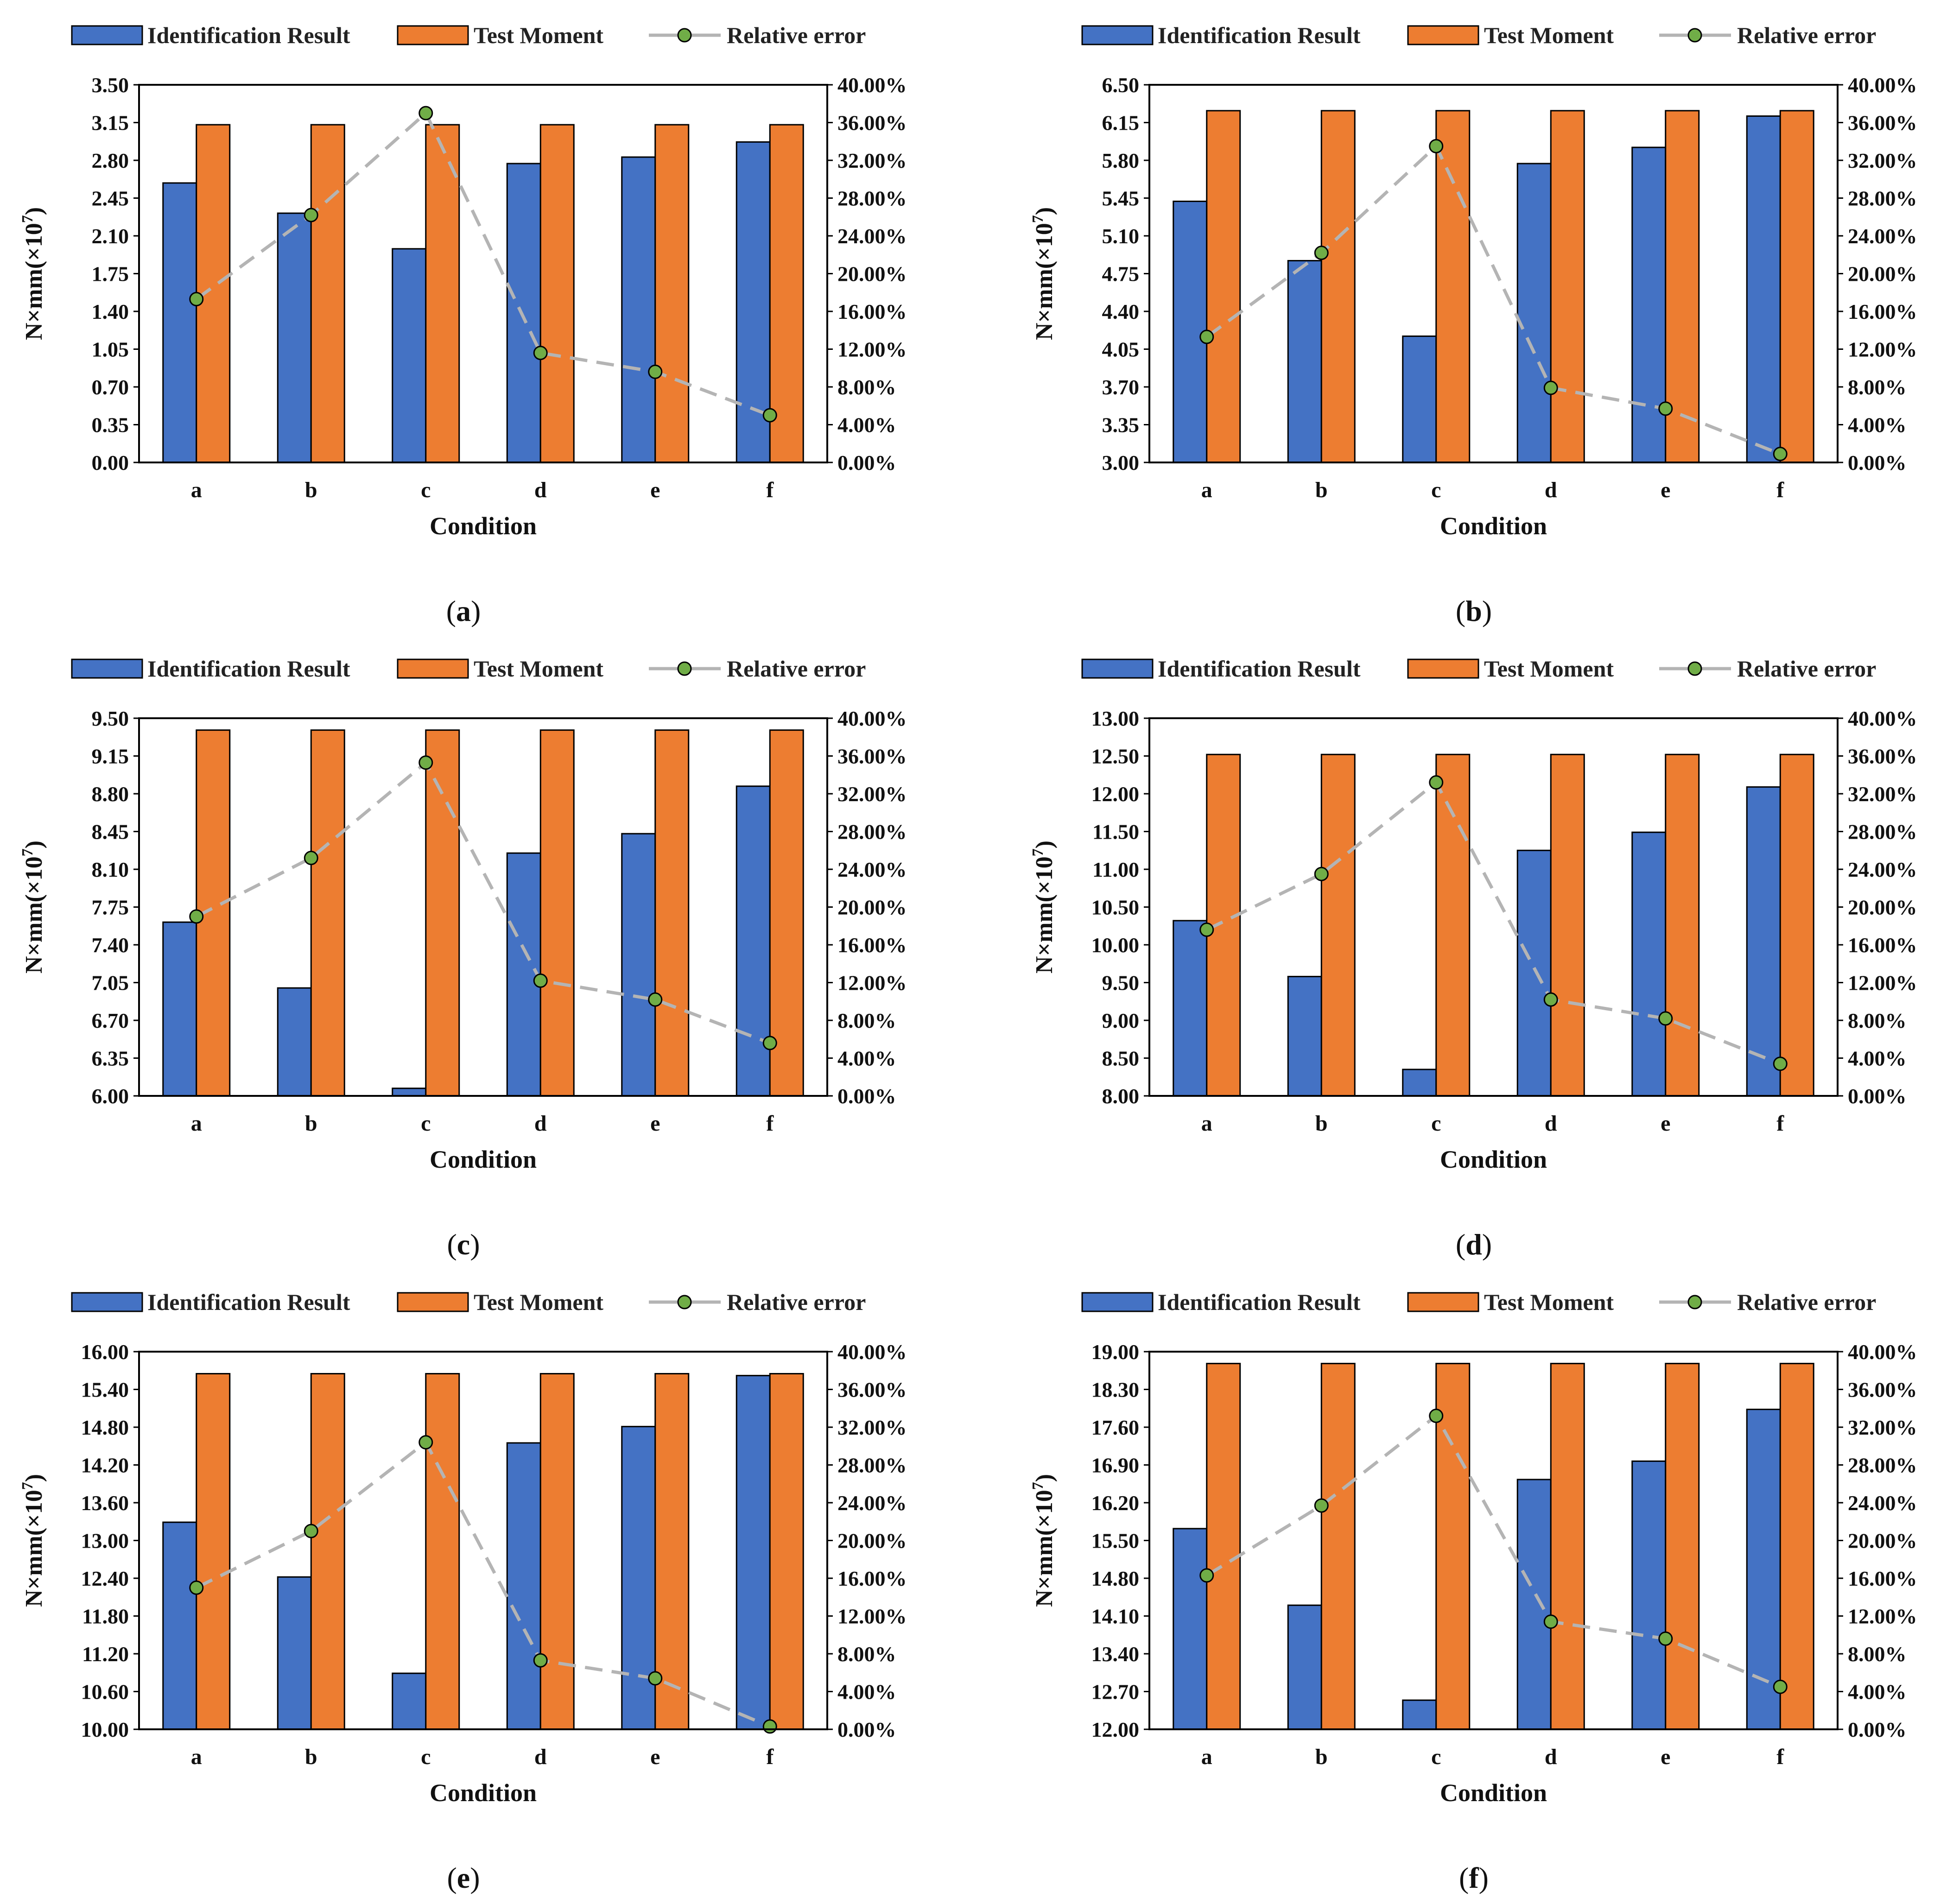 This screenshot has width=1953, height=1904. What do you see at coordinates (110, 312) in the screenshot?
I see `y-tick-label: 1.40` at bounding box center [110, 312].